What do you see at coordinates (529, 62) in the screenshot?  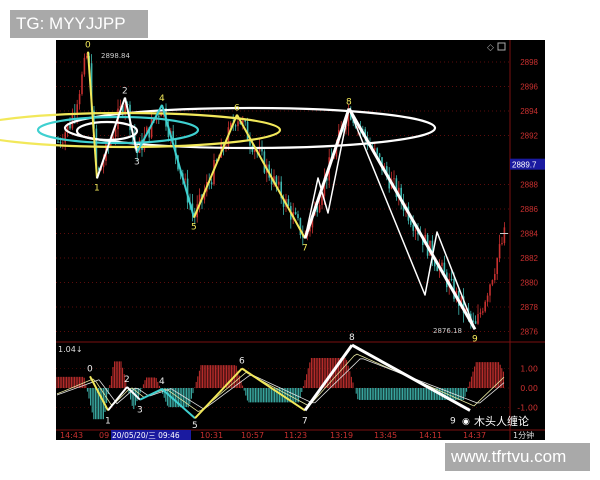 I see `price-tick-label: 2898` at bounding box center [529, 62].